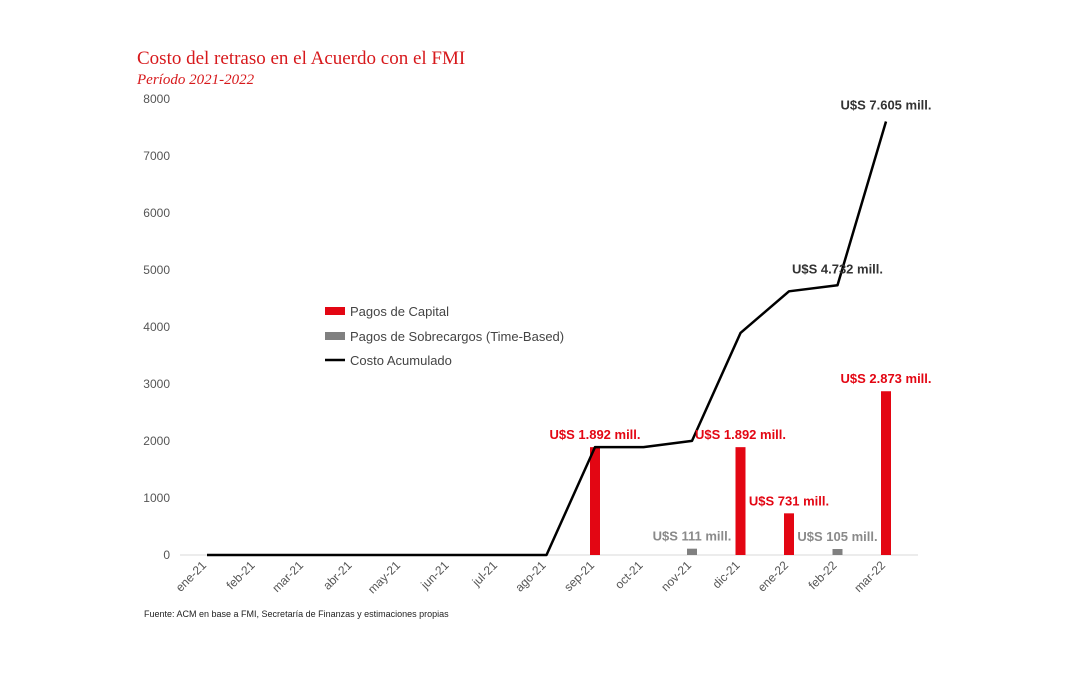 This screenshot has width=1080, height=675. I want to click on x-tick-label: jul-21, so click(485, 574).